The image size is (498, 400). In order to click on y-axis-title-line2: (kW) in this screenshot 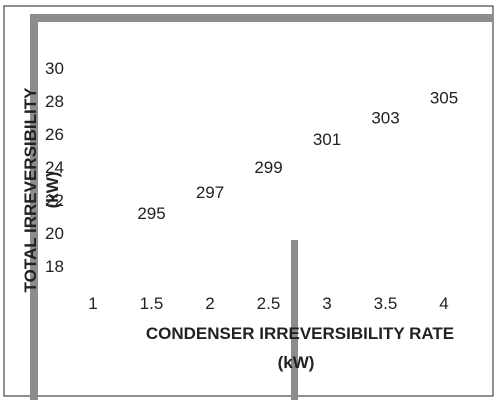, I will do `click(52, 190)`.